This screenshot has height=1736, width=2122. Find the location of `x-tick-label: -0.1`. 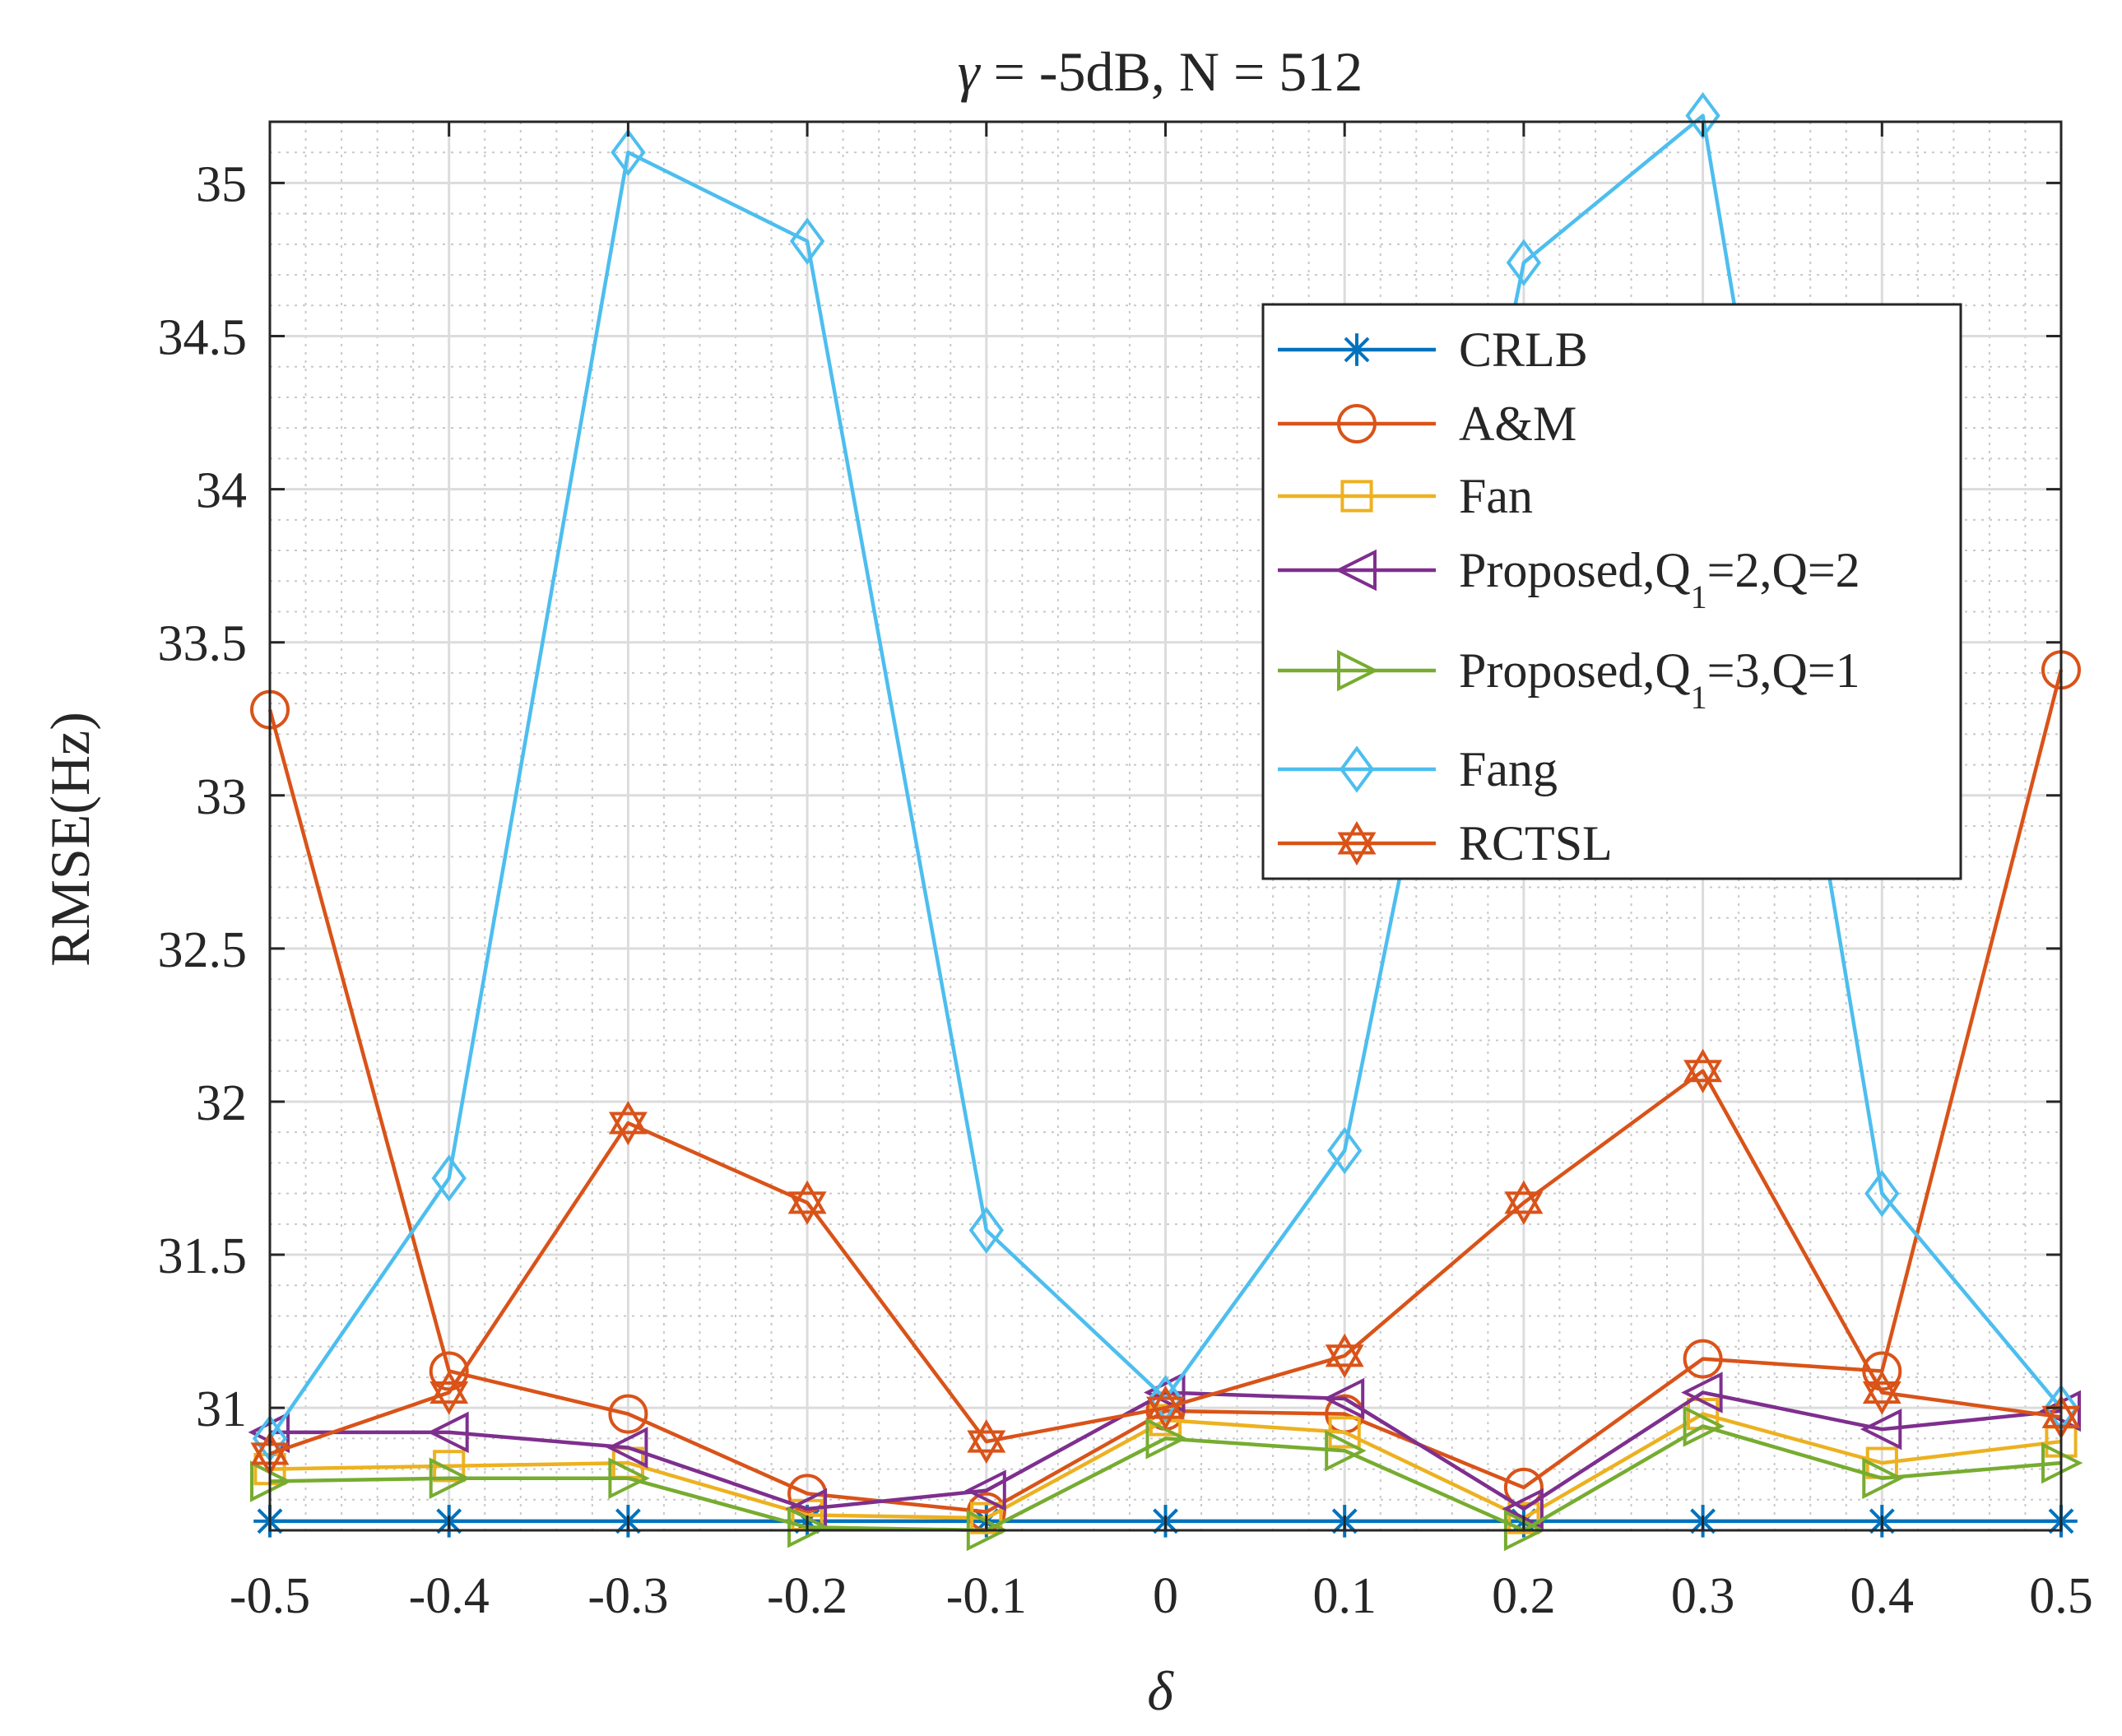

x-tick-label: -0.1 is located at coordinates (987, 1596).